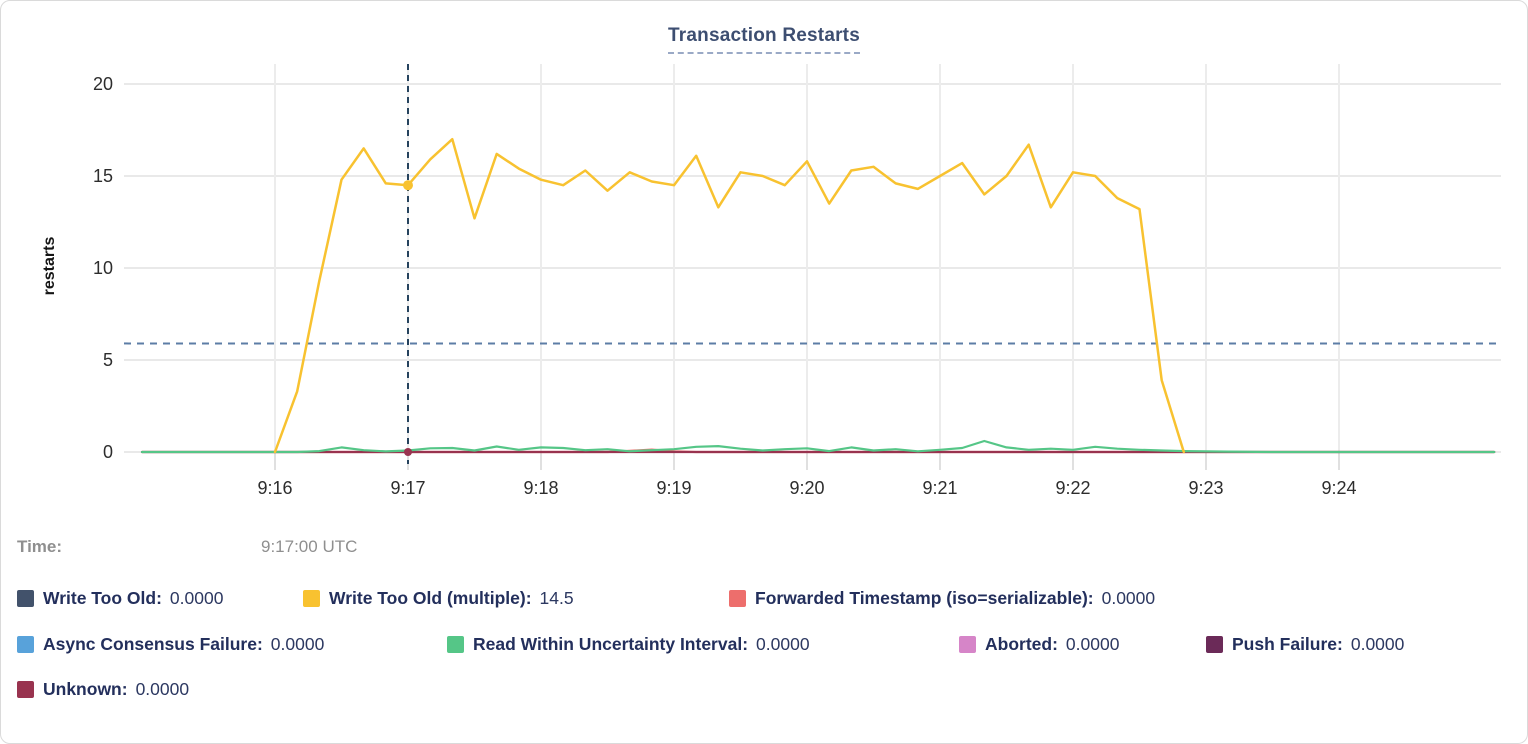 This screenshot has height=744, width=1528. I want to click on legend-item: Unknown: 0.0000, so click(103, 689).